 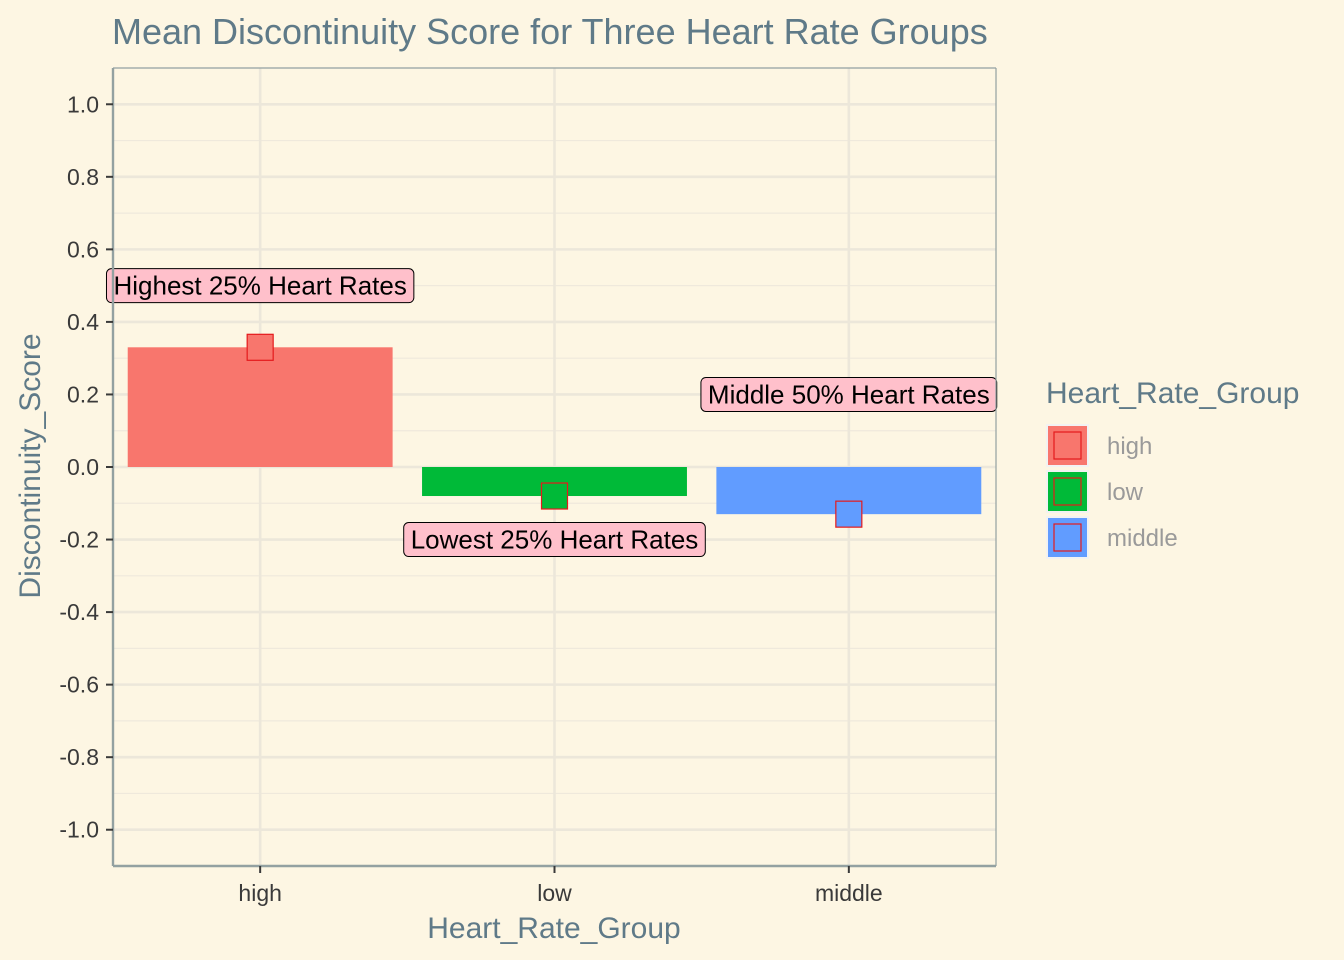 I want to click on bar-high, so click(x=260, y=407).